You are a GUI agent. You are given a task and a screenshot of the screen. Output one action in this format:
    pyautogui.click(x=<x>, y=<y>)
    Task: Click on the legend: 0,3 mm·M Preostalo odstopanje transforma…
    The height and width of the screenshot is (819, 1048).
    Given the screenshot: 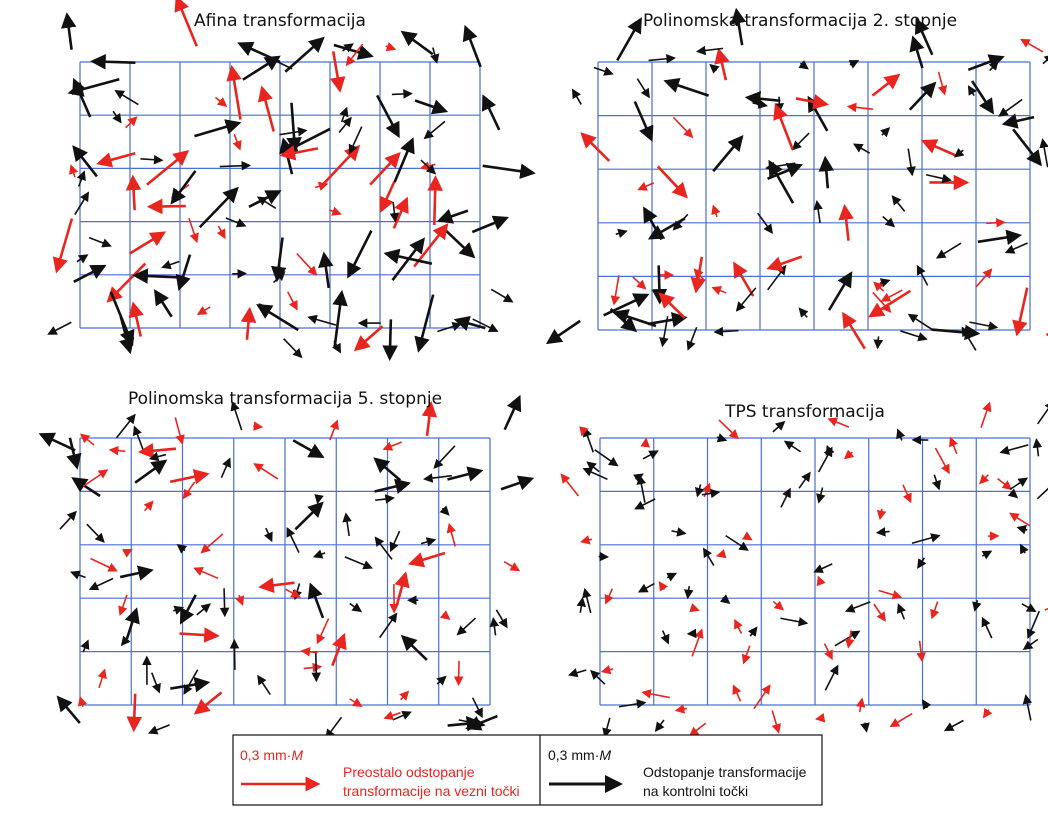 What is the action you would take?
    pyautogui.click(x=527, y=770)
    